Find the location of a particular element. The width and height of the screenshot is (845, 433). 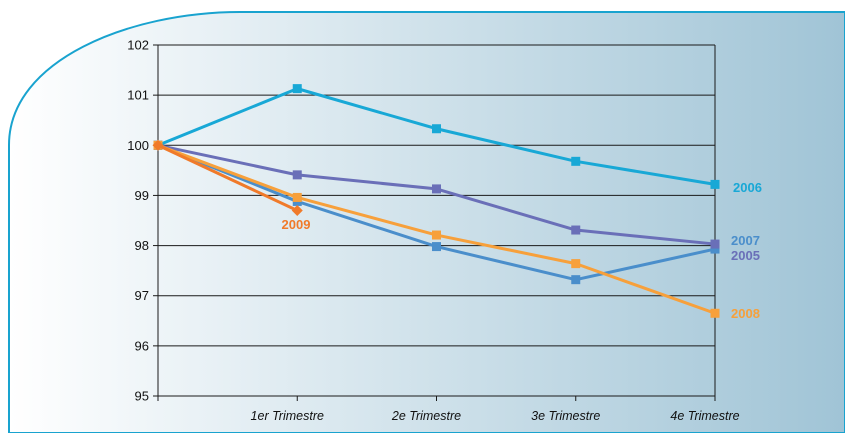

y-tick-label: 95 is located at coordinates (142, 396).